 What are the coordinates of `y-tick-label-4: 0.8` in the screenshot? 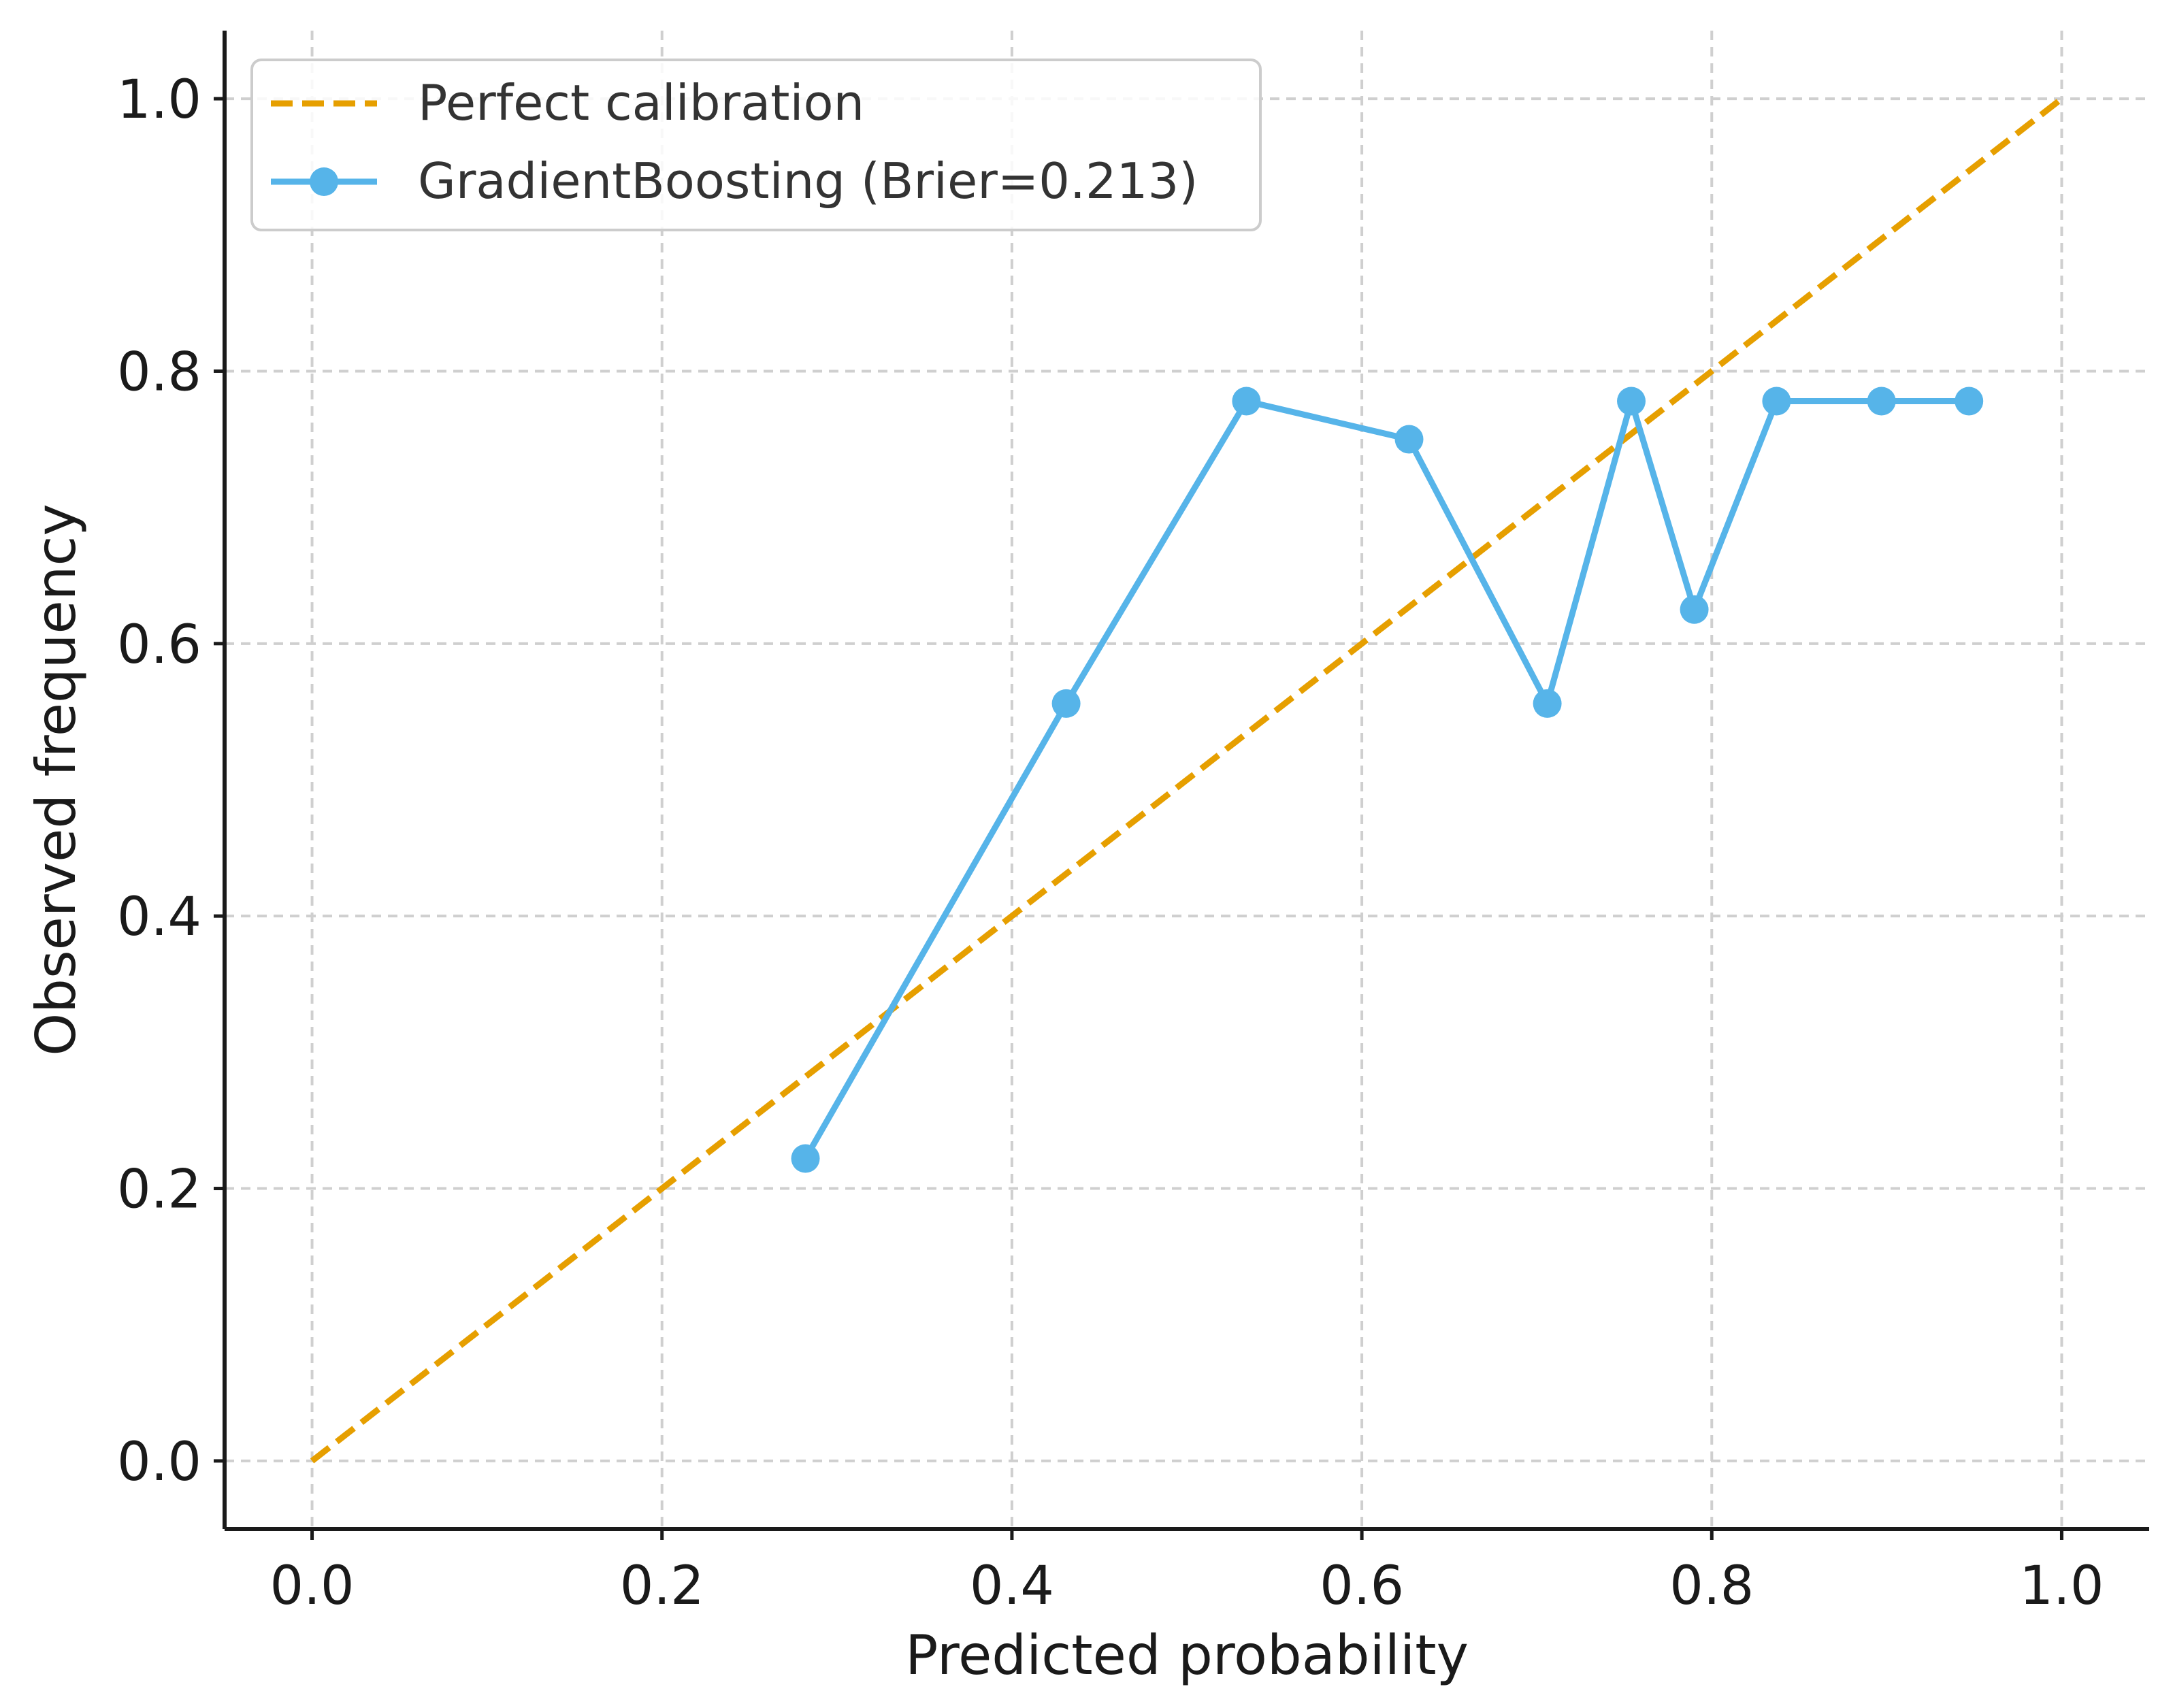 It's located at (159, 372).